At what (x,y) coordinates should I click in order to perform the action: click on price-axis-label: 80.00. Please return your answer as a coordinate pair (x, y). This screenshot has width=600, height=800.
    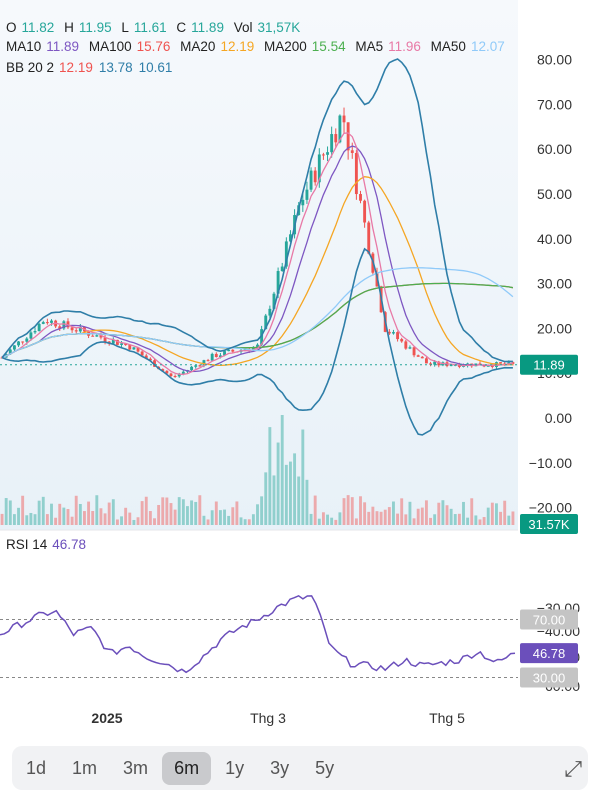
    Looking at the image, I should click on (554, 60).